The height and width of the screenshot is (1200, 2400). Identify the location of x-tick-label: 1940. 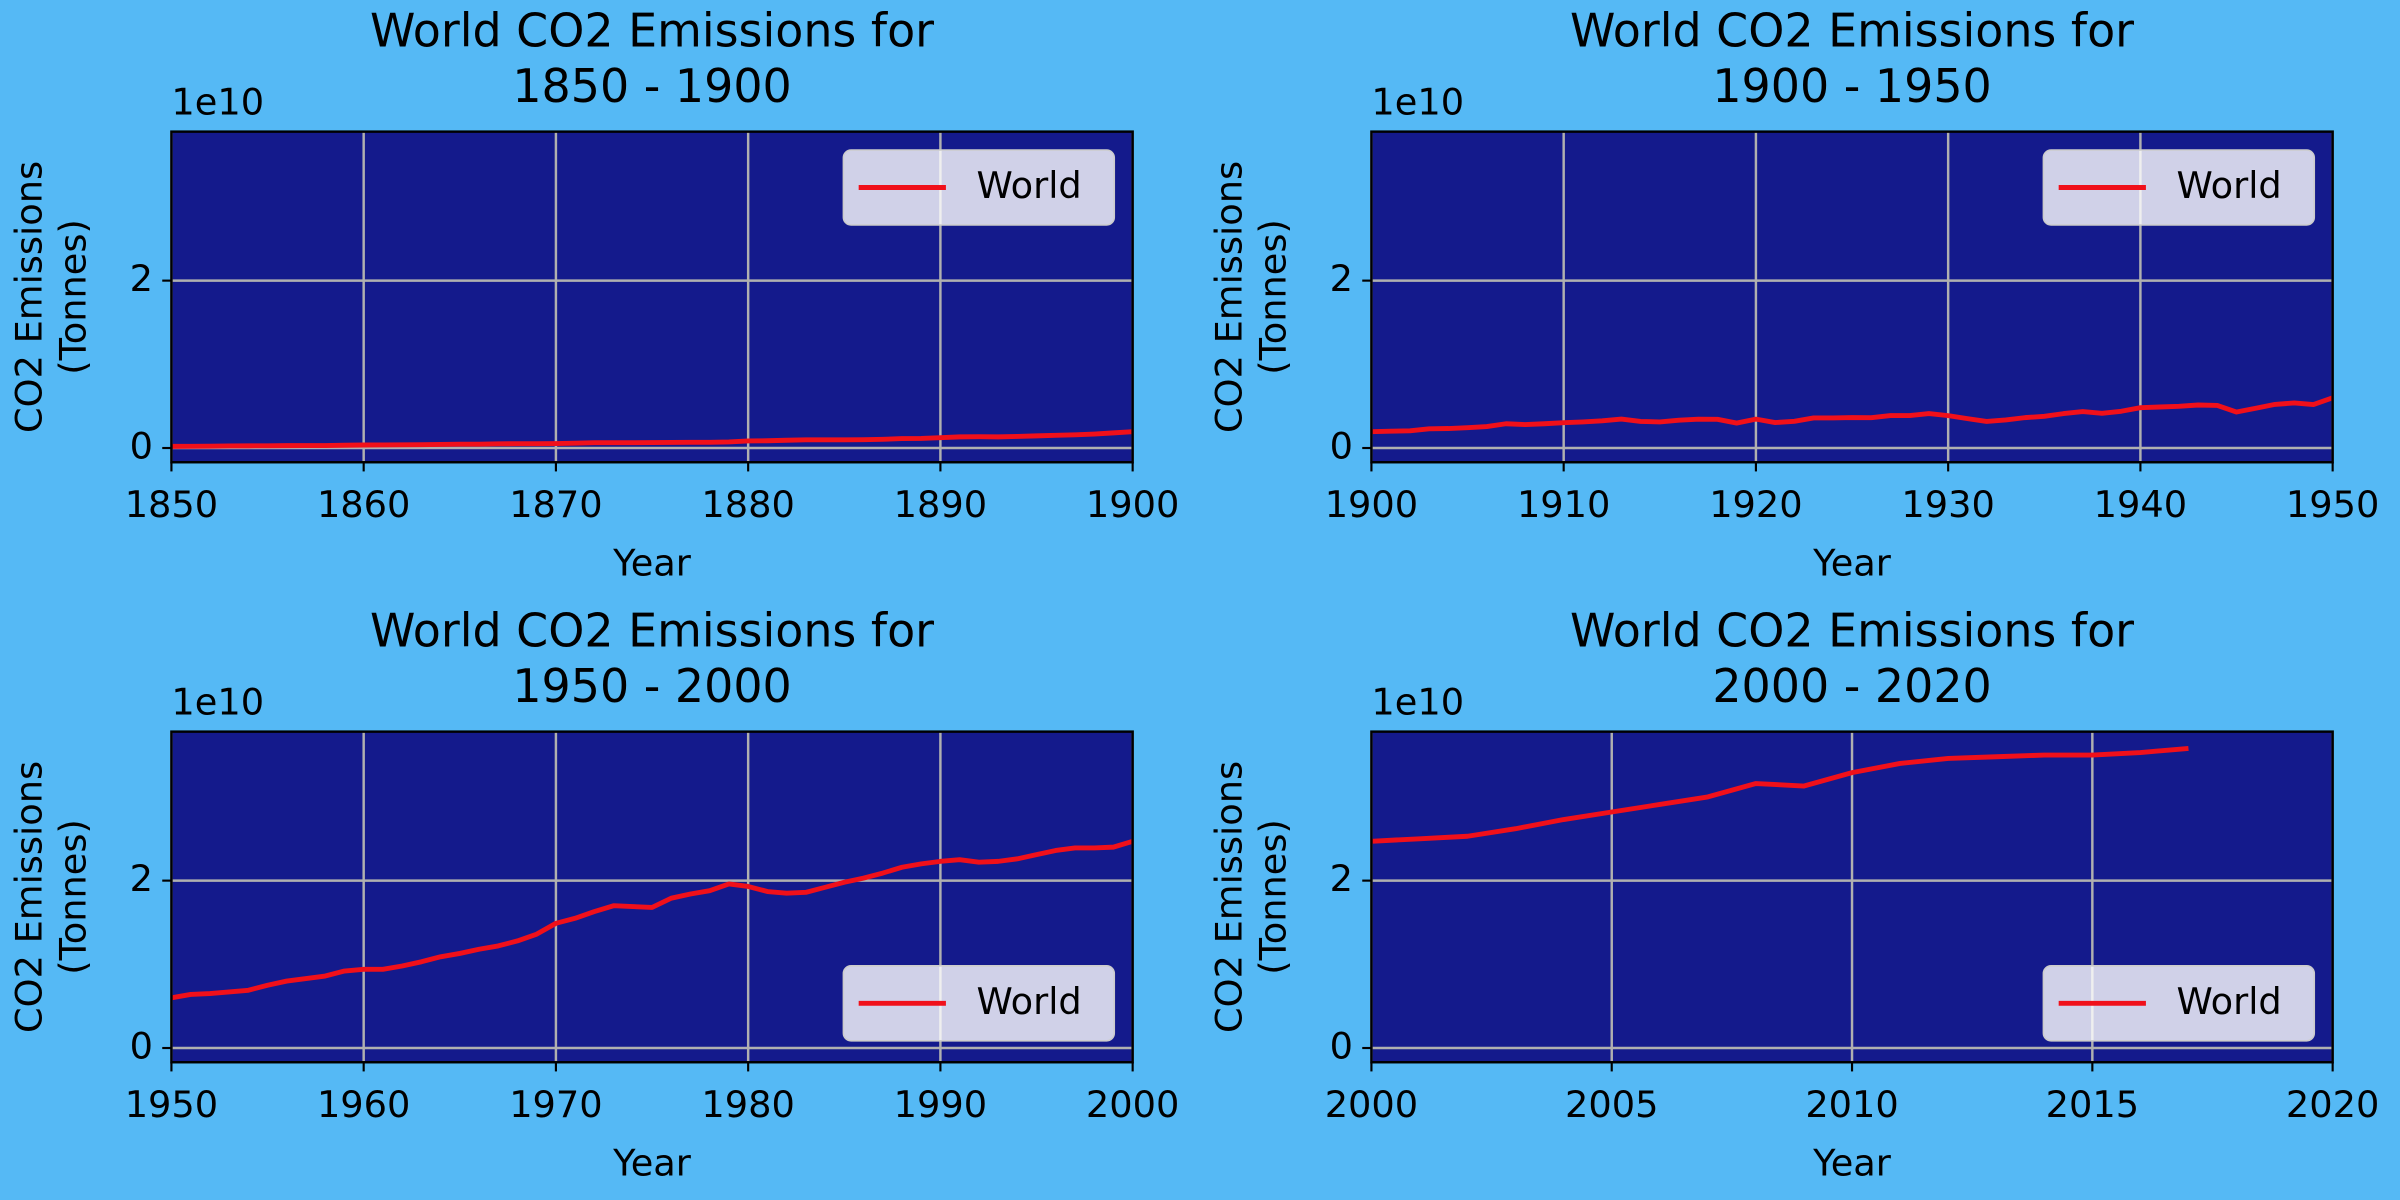
(2140, 504).